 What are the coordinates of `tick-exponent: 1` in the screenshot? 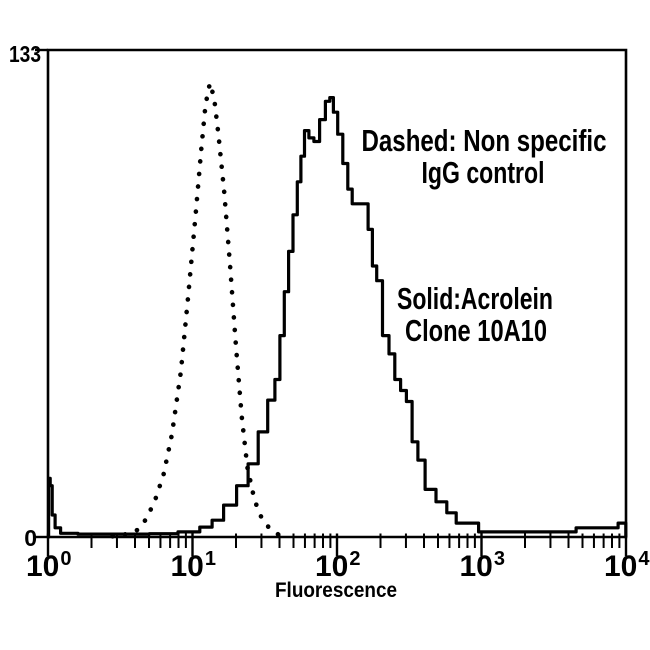 It's located at (210, 559).